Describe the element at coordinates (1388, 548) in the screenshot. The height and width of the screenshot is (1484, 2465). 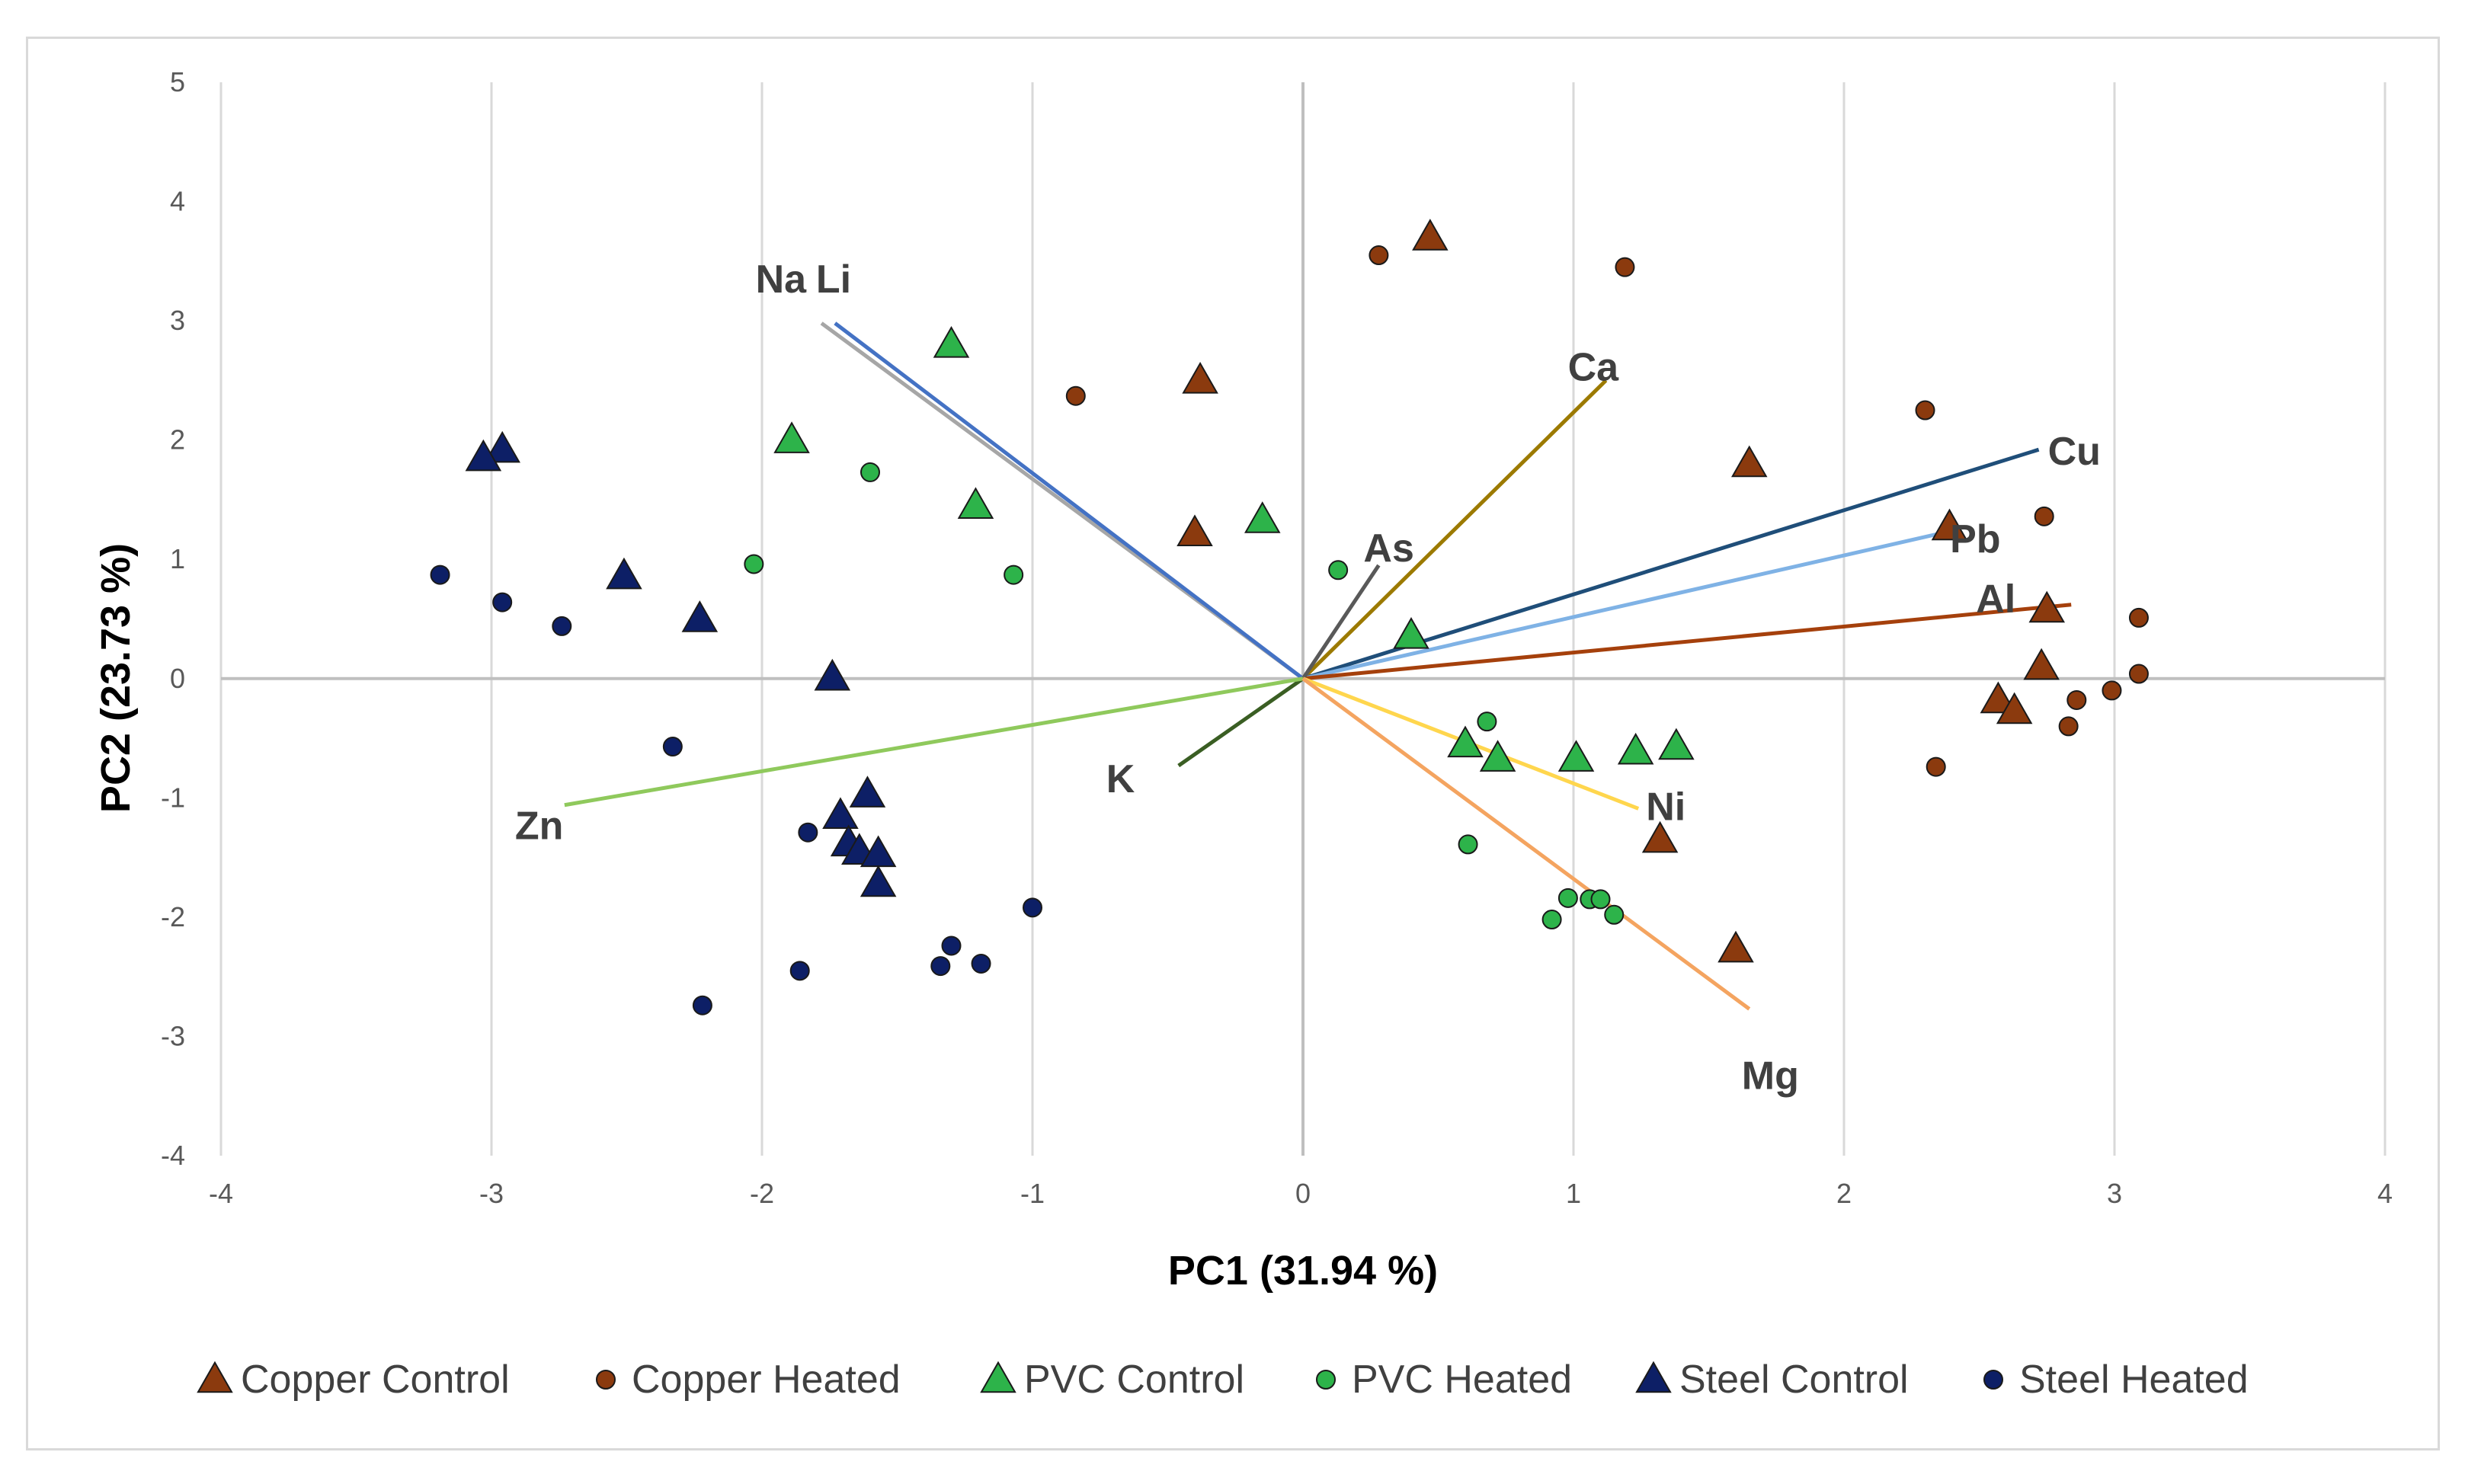
I see `loading-label-as: As` at that location.